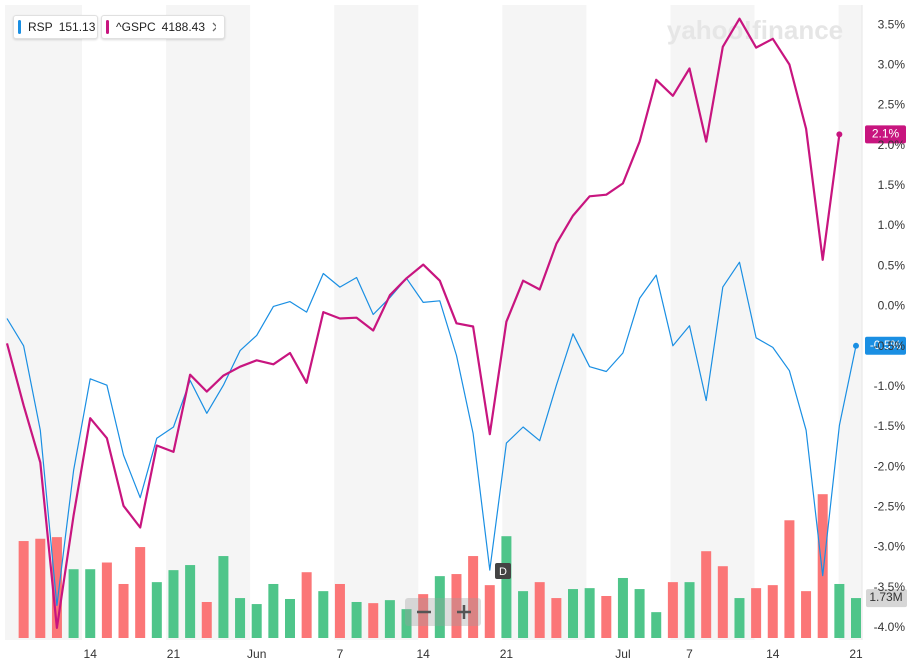  What do you see at coordinates (622, 654) in the screenshot?
I see `x-tick-label: Jul` at bounding box center [622, 654].